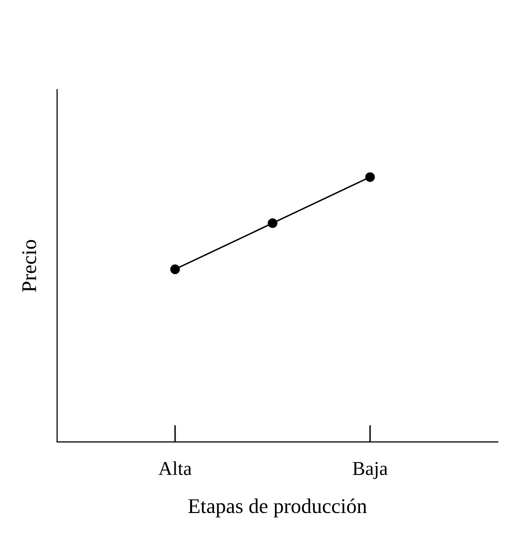 The image size is (510, 537). I want to click on x-tick-label: Alta, so click(175, 468).